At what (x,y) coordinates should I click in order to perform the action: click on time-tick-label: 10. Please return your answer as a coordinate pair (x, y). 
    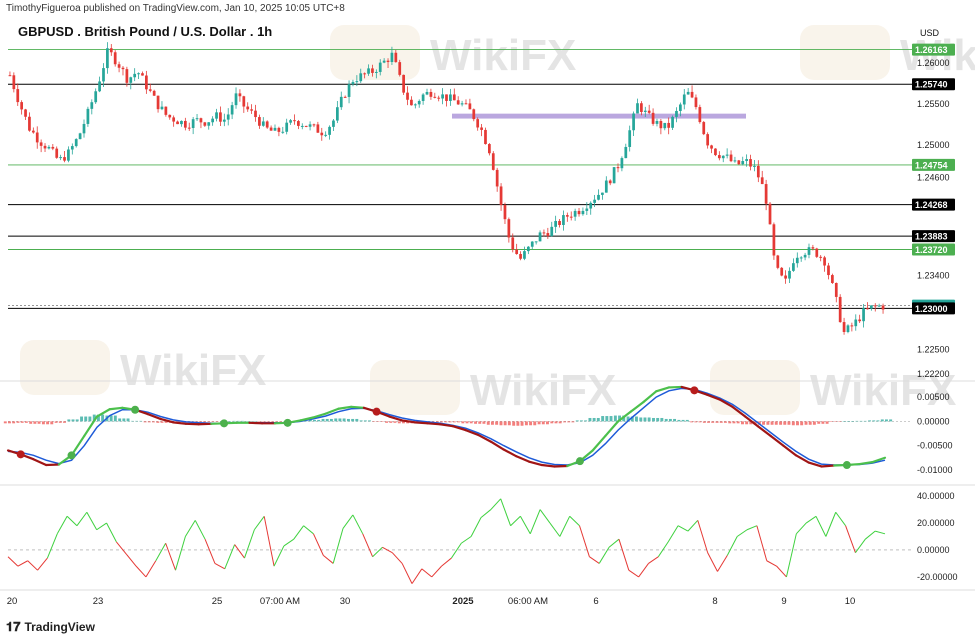
    Looking at the image, I should click on (850, 601).